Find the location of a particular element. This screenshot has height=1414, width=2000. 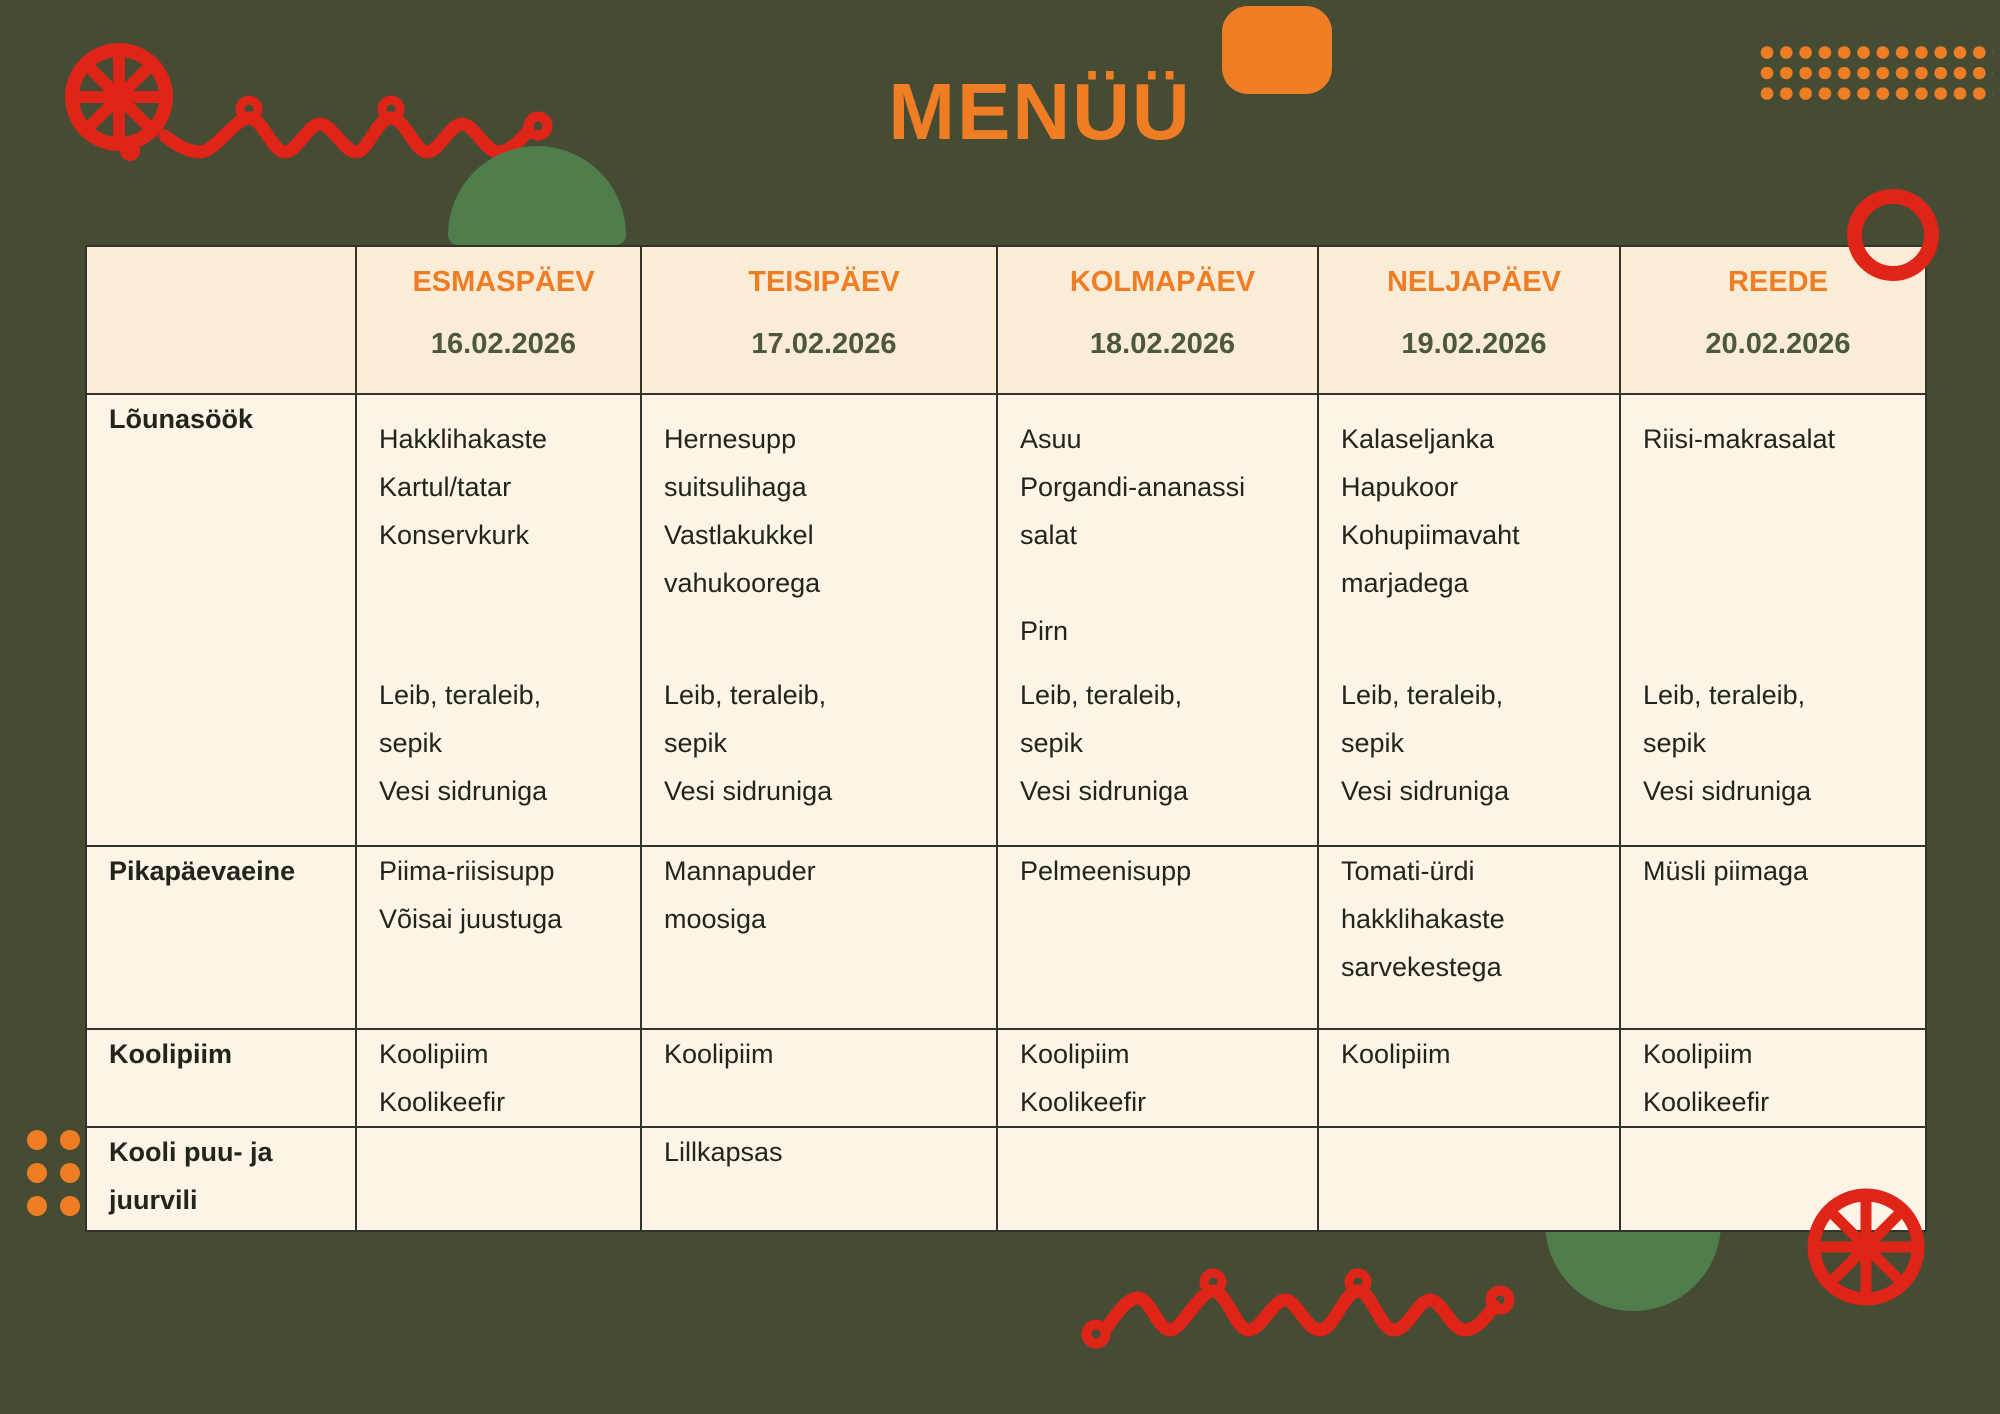

day-header-kolmapaev: KOLMAPÄEV 18.02.2026 is located at coordinates (1157, 320).